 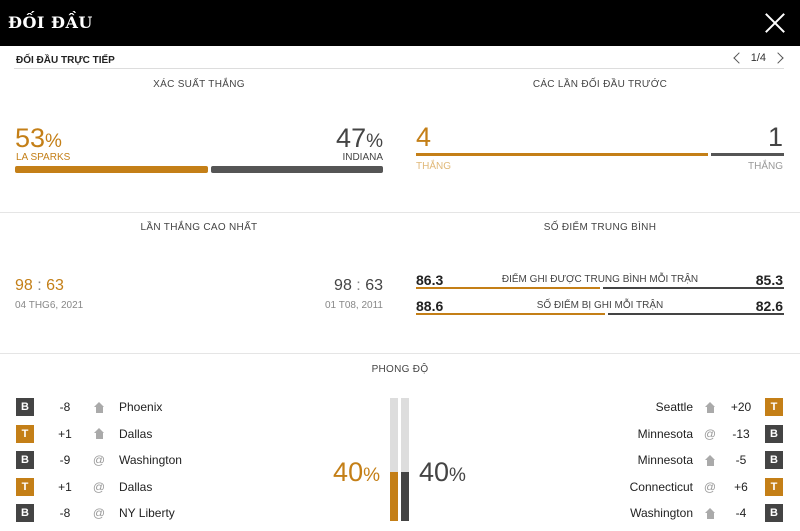 What do you see at coordinates (50, 22) in the screenshot?
I see `page-title: ĐỐI ĐẦU` at bounding box center [50, 22].